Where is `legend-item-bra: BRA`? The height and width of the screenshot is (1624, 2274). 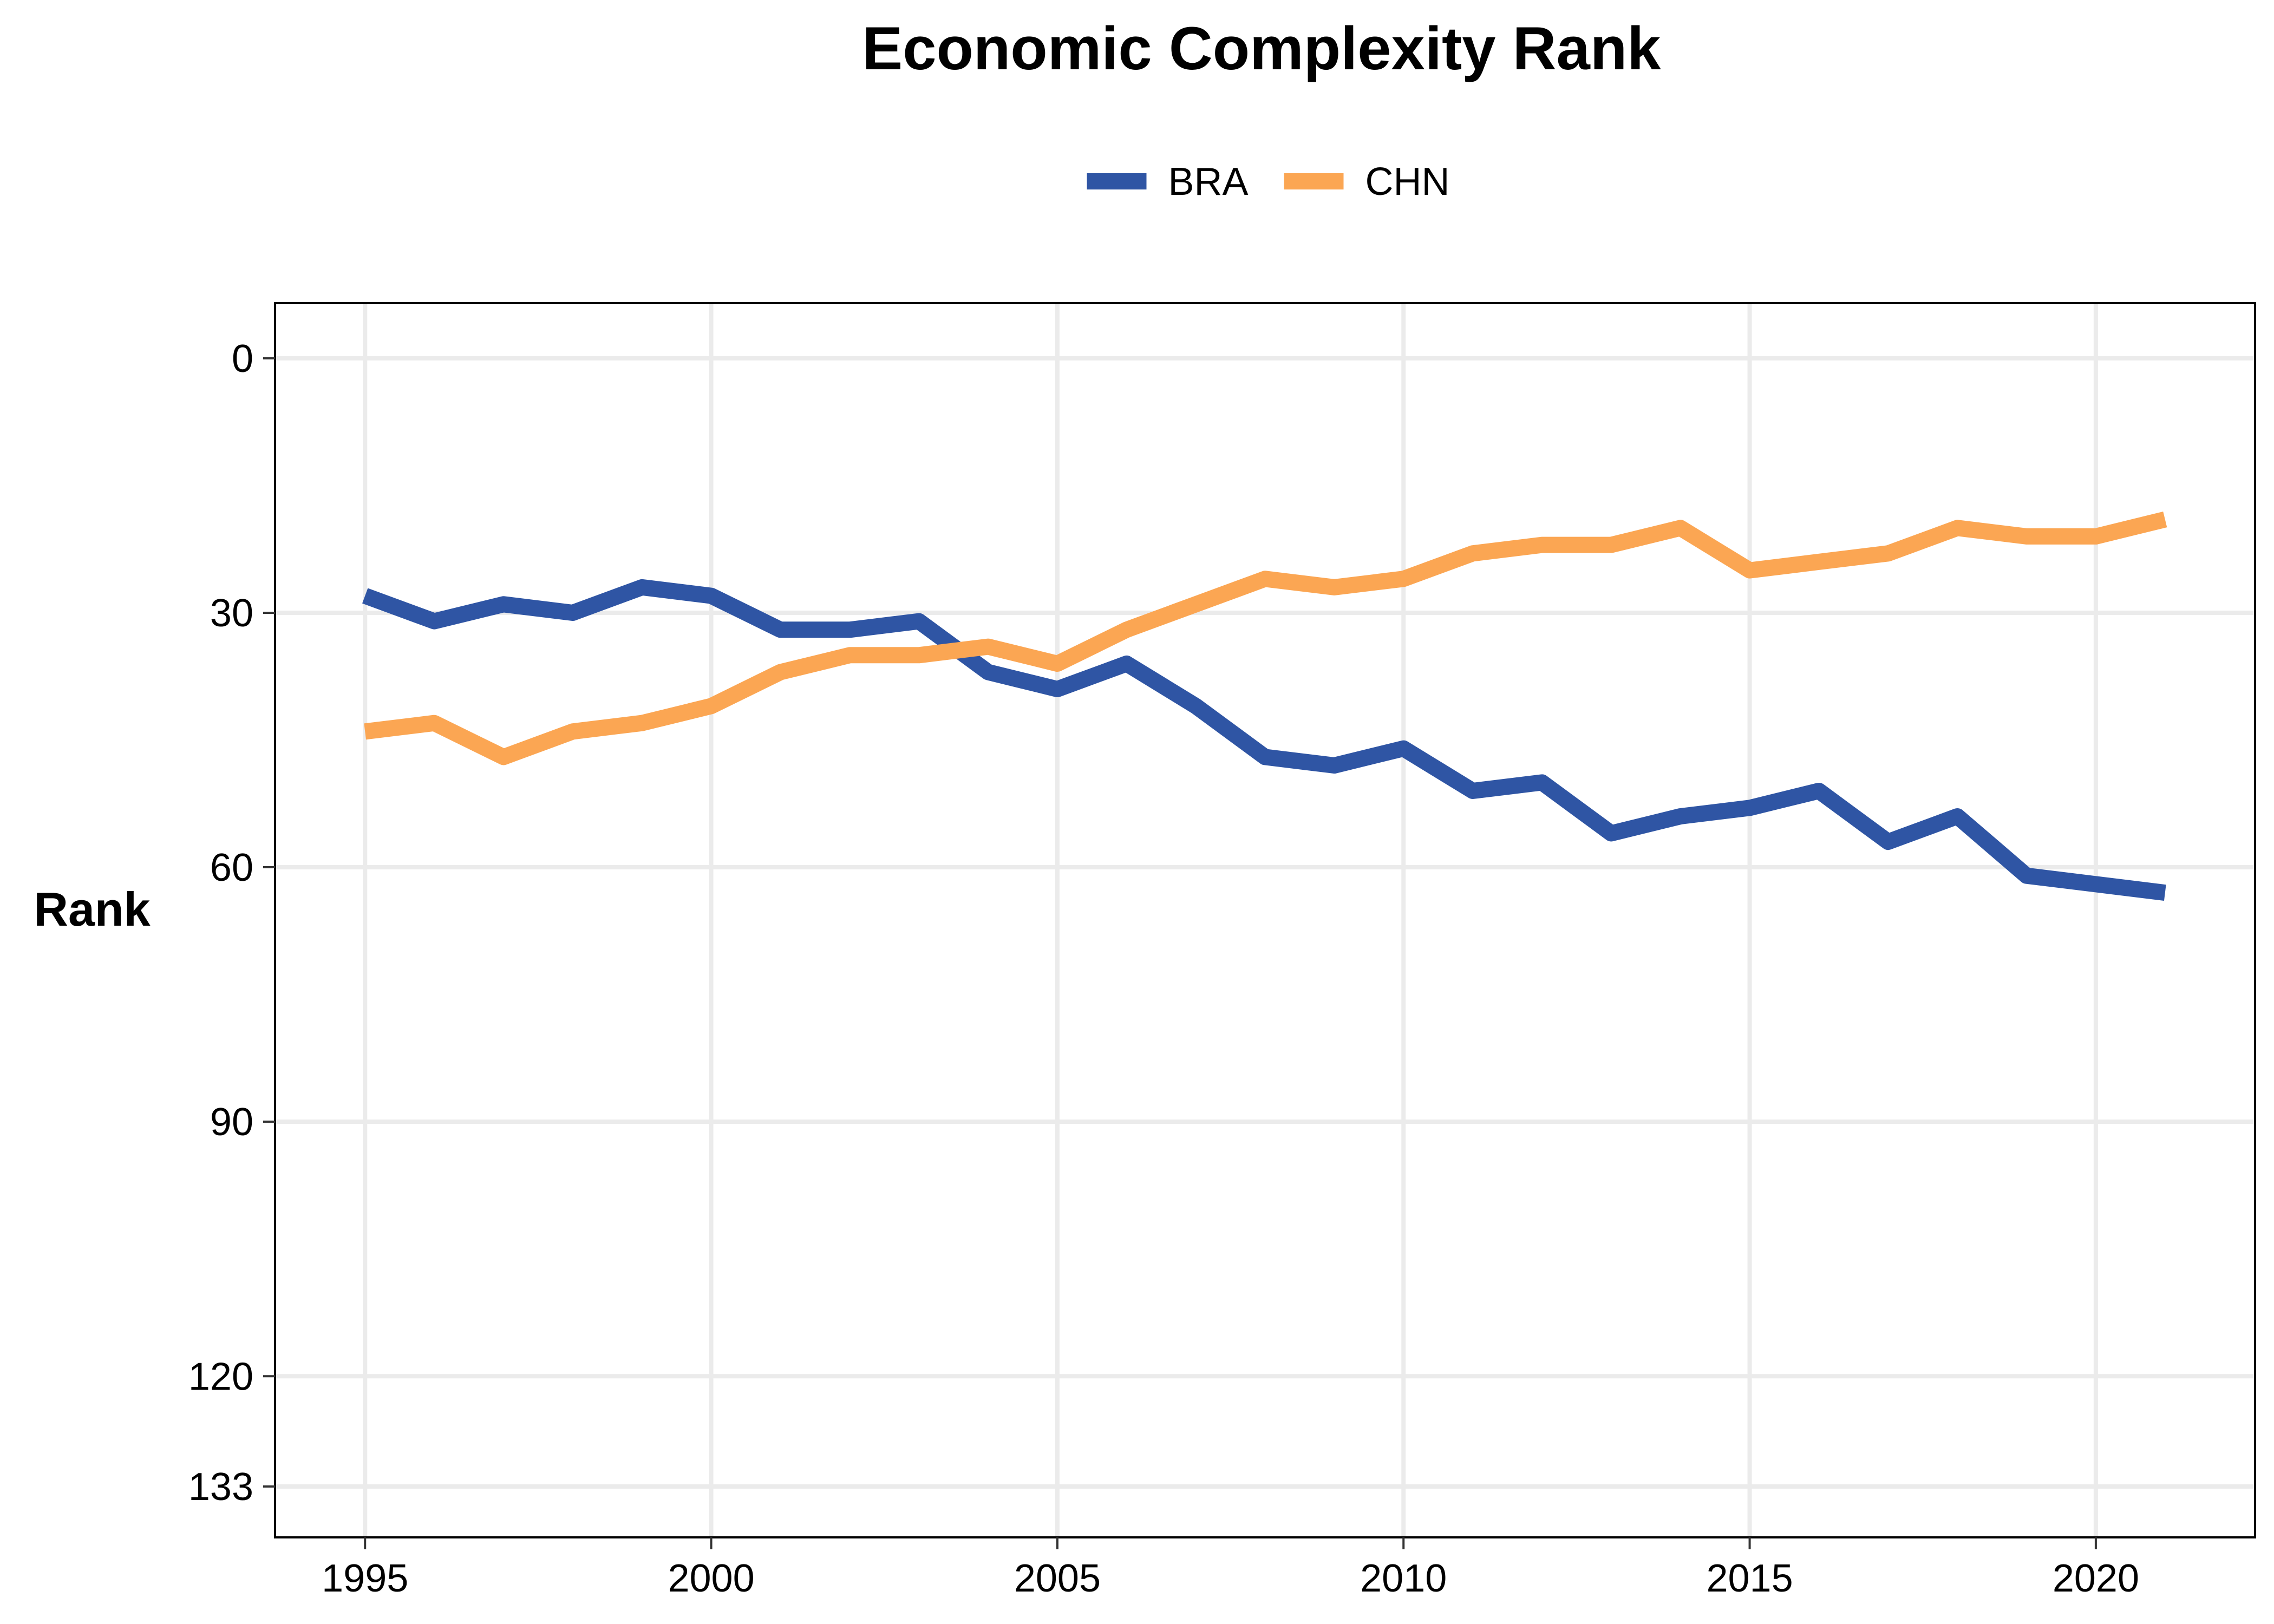
legend-item-bra: BRA is located at coordinates (1168, 182).